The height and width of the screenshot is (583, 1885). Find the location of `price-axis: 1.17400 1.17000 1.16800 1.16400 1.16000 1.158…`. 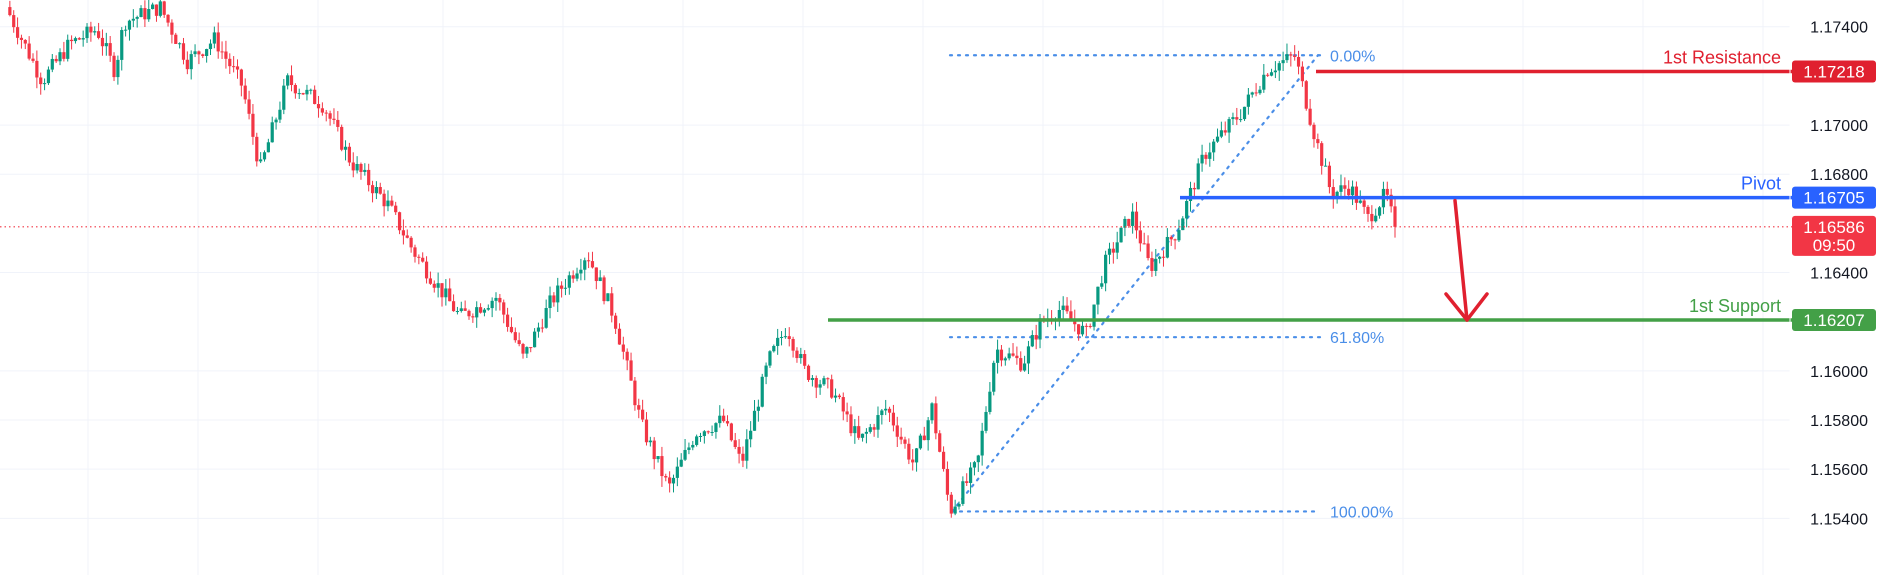

price-axis: 1.17400 1.17000 1.16800 1.16400 1.16000 1.158… is located at coordinates (1828, 291).